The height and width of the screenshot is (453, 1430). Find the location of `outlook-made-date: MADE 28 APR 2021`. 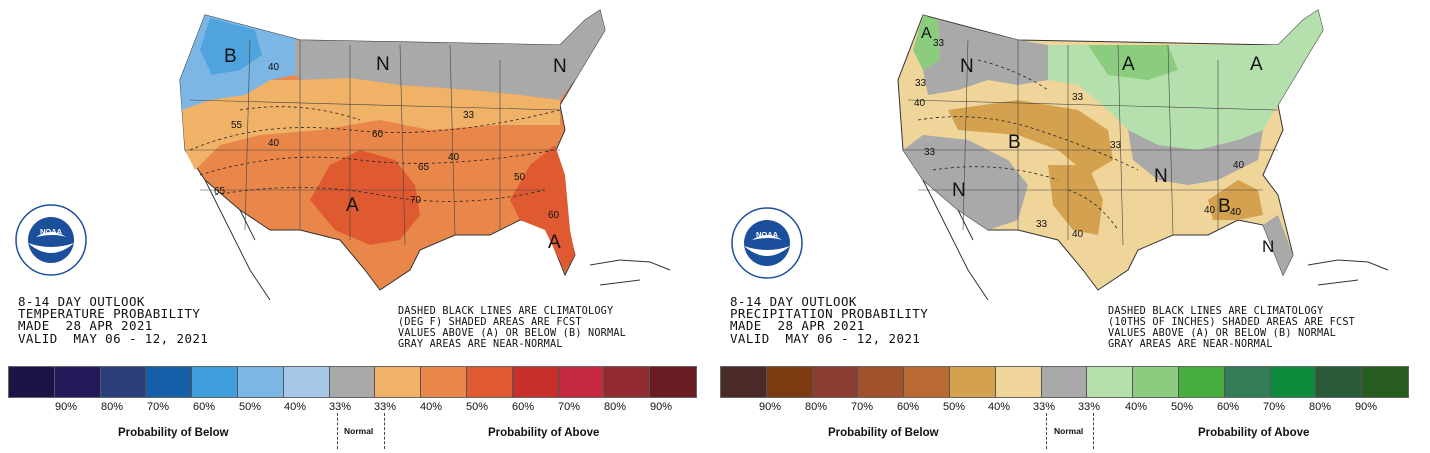

outlook-made-date: MADE 28 APR 2021 is located at coordinates (85, 326).